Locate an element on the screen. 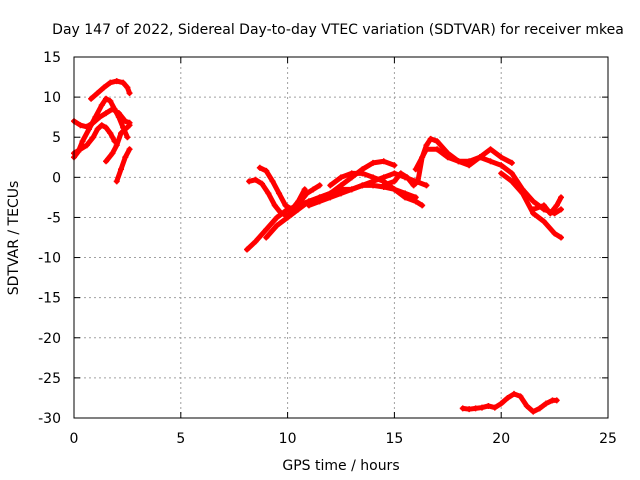 The image size is (640, 480). y-tick-label: -25 is located at coordinates (49, 379).